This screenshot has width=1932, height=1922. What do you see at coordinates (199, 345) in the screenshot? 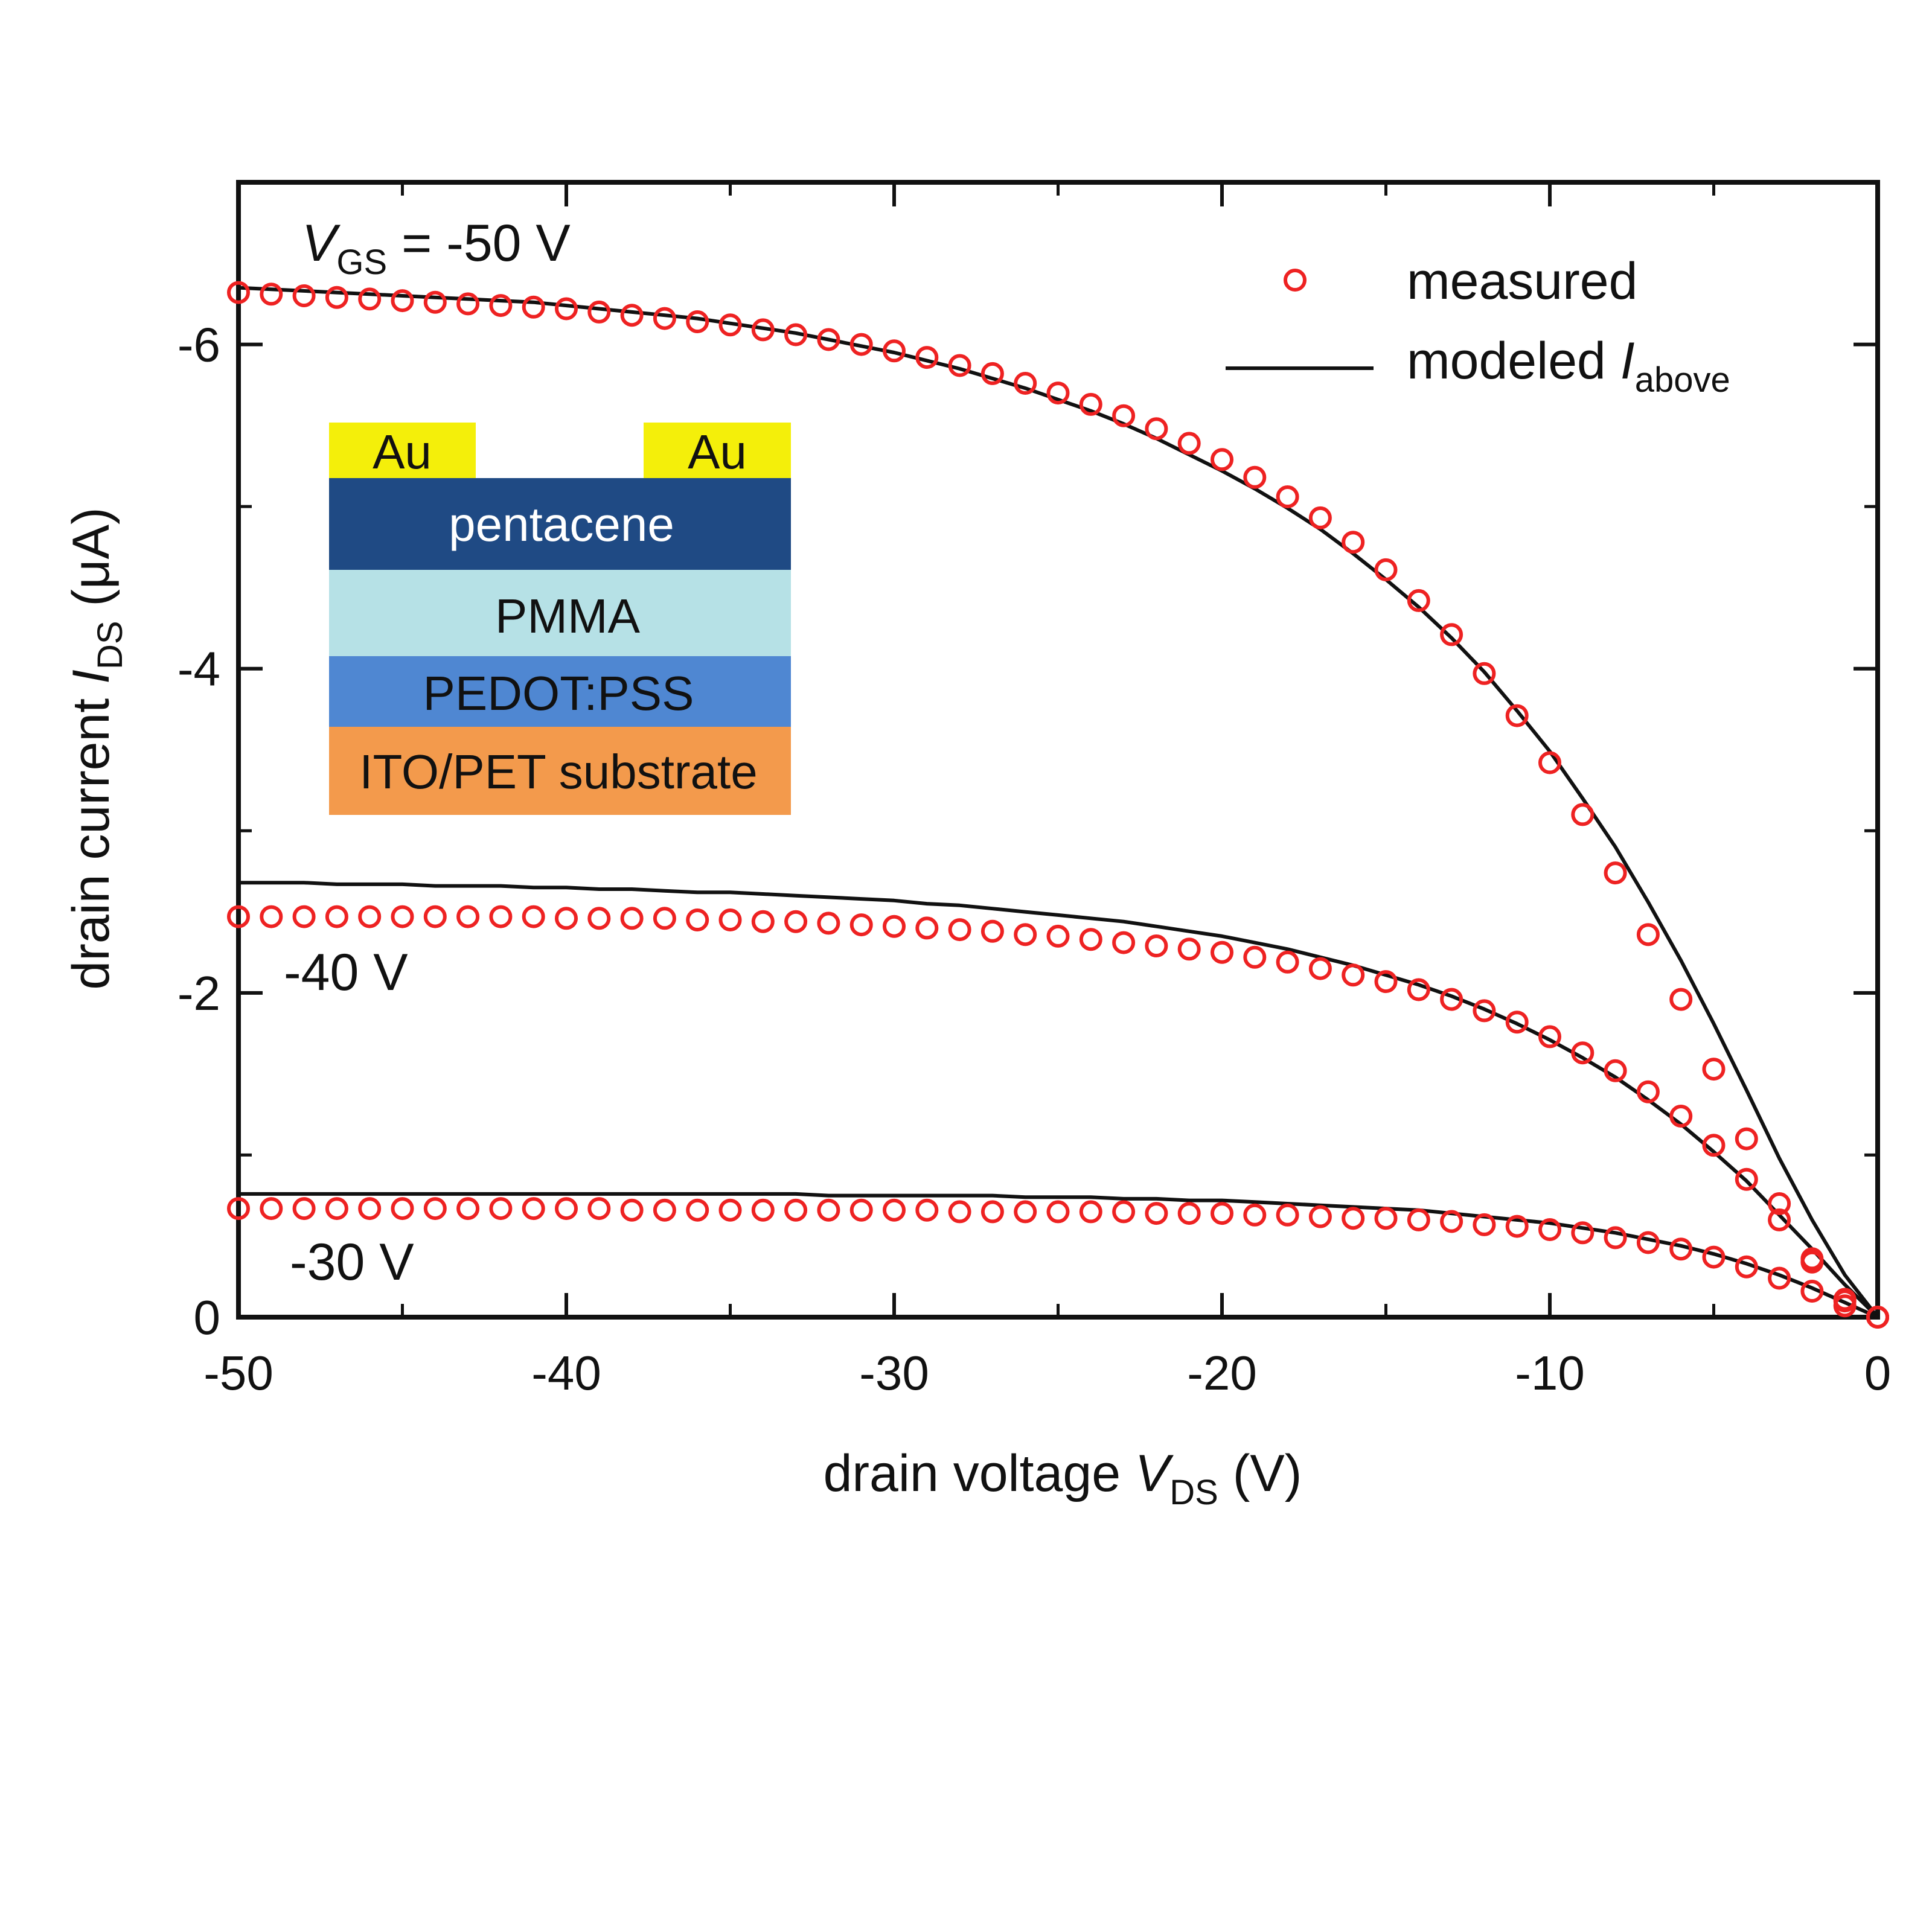
I see `y-tick-label: -6` at bounding box center [199, 345].